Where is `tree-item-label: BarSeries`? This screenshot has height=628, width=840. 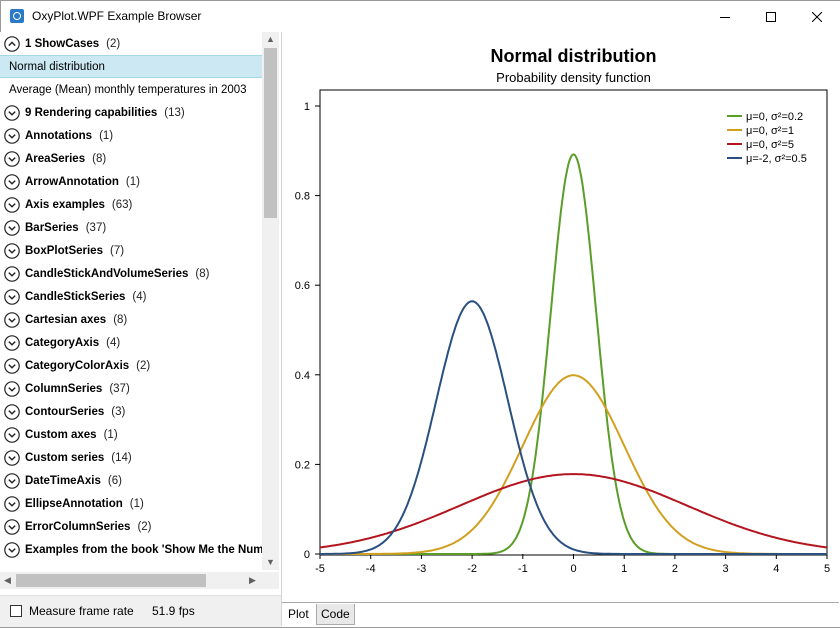 tree-item-label: BarSeries is located at coordinates (52, 227).